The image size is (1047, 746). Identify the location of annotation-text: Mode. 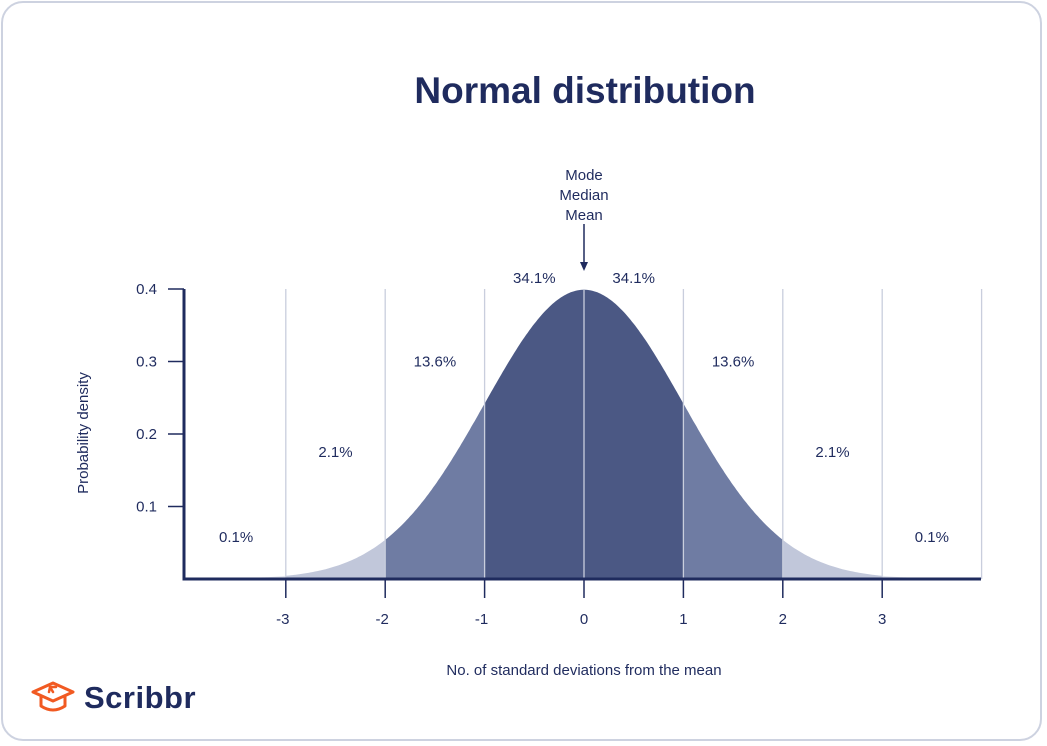
(584, 175).